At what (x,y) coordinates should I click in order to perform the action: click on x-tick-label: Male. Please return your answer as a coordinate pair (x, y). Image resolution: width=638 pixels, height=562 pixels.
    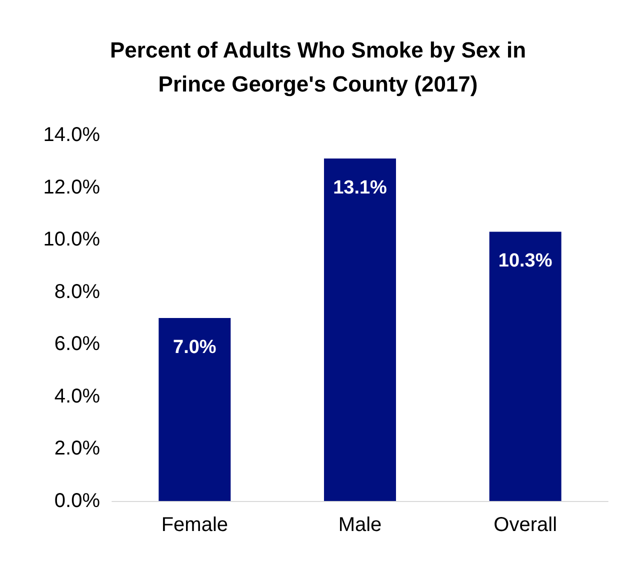
    Looking at the image, I should click on (360, 525).